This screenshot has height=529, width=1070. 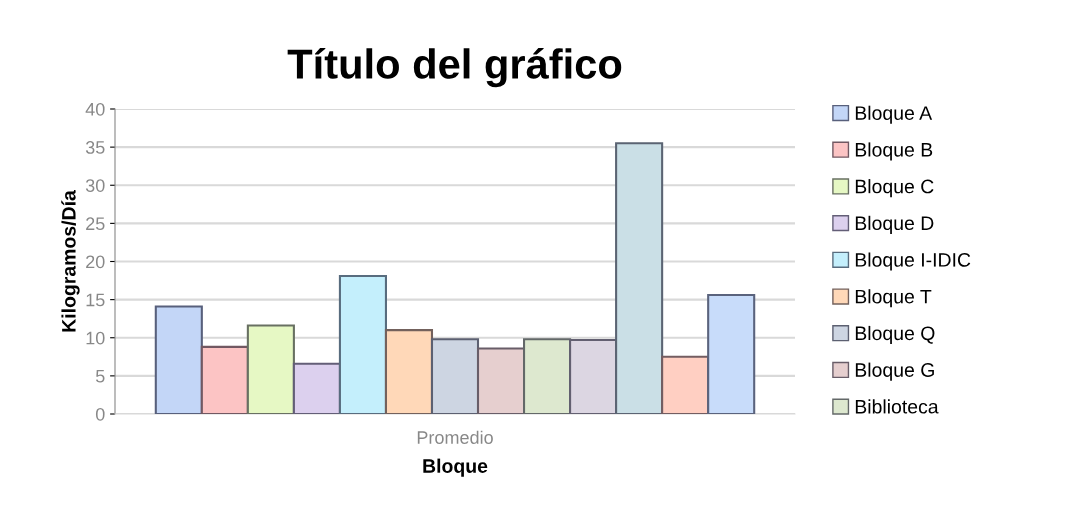 I want to click on legend-label: Biblioteca, so click(x=897, y=406).